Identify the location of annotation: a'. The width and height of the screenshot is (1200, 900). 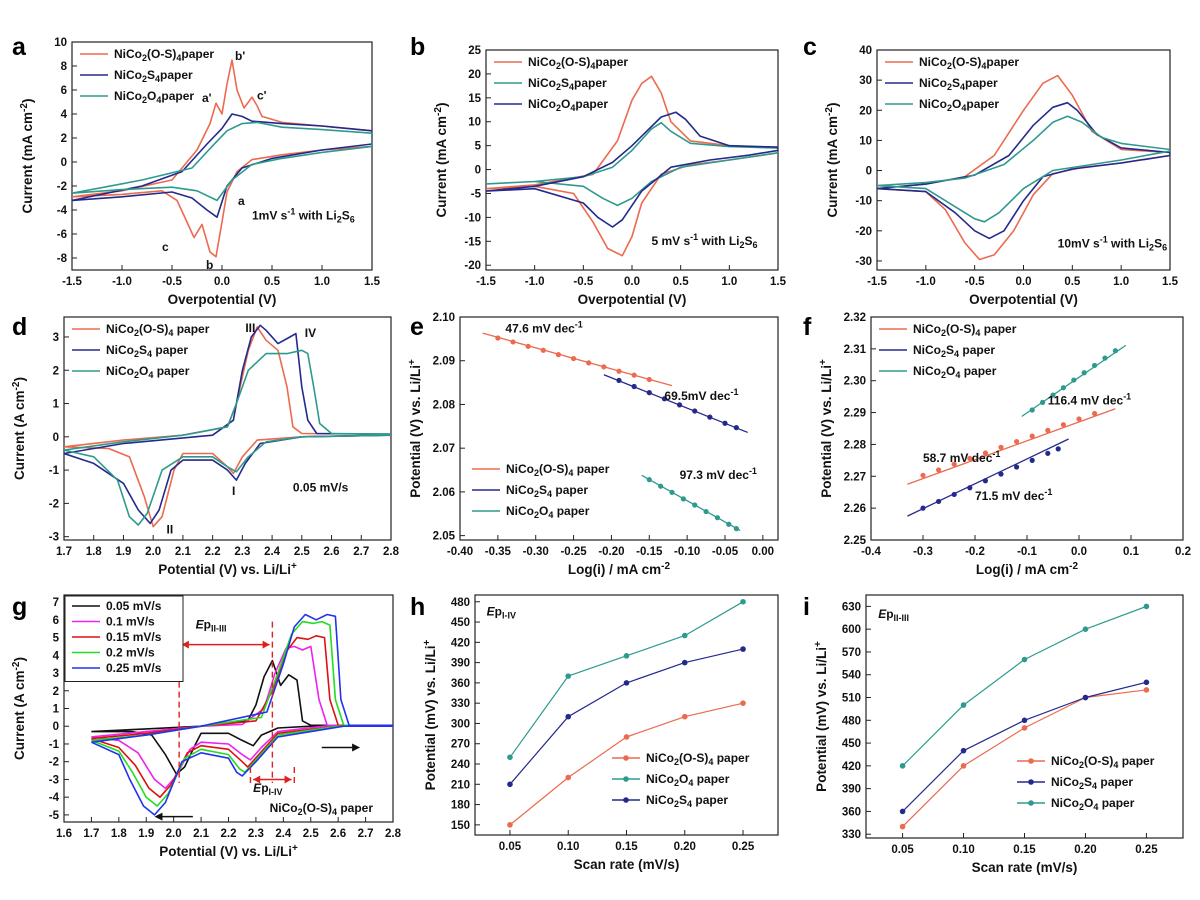
(207, 98).